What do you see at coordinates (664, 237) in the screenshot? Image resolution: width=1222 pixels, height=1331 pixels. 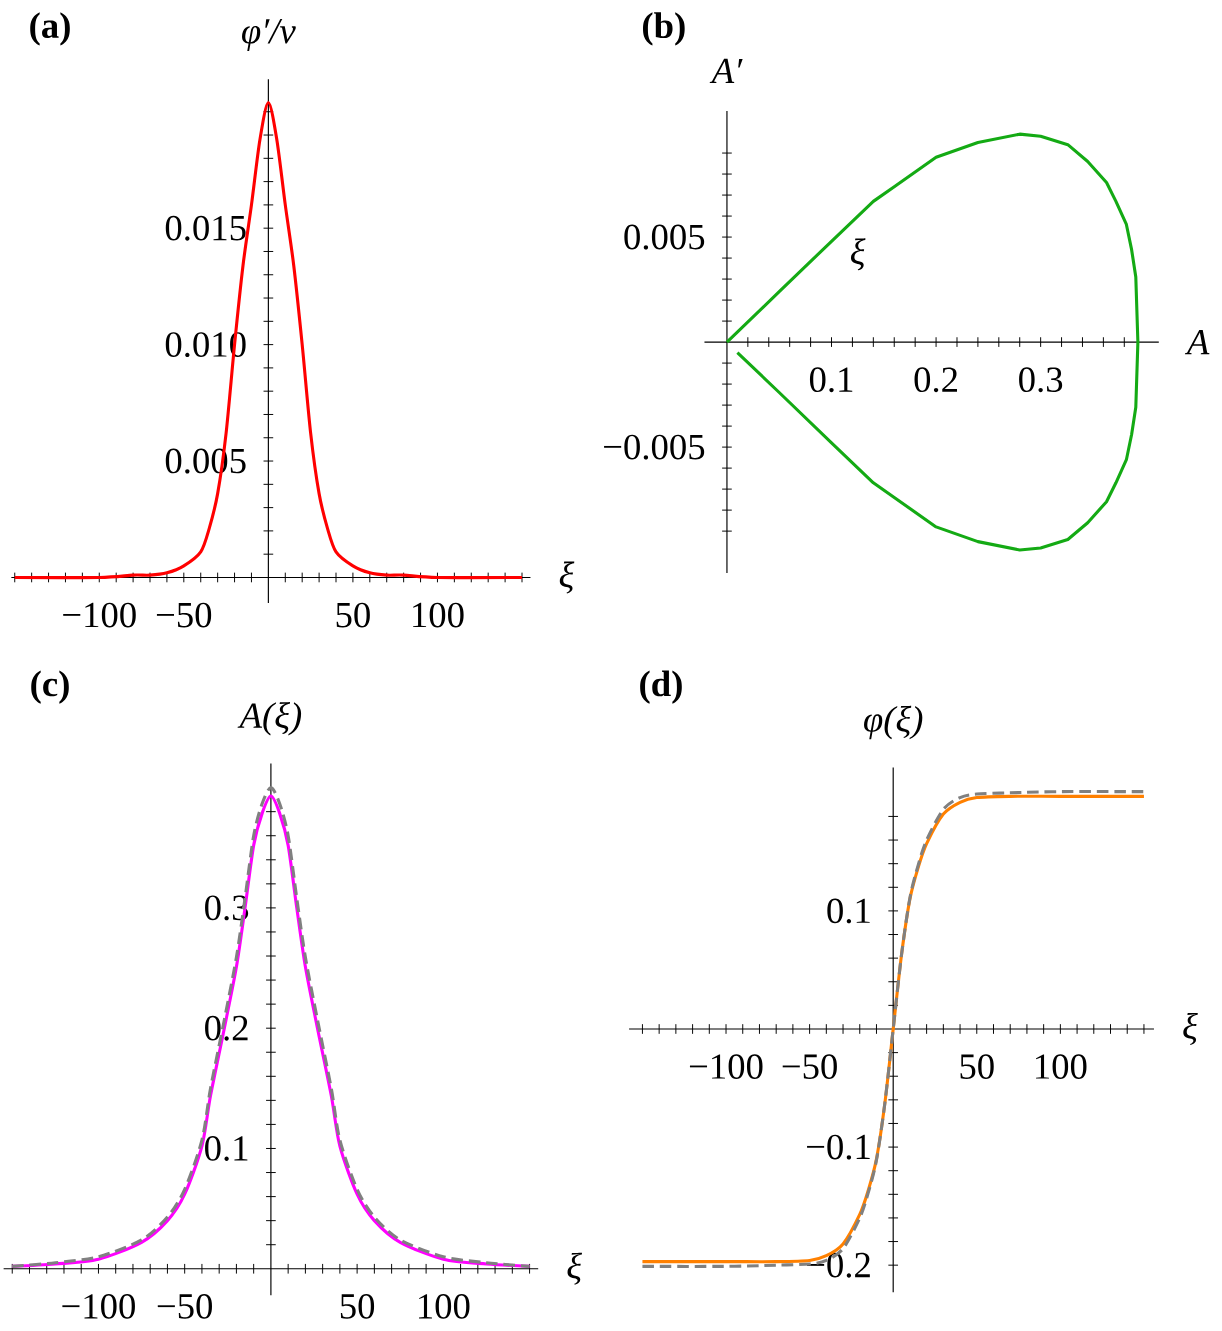 I see `y-tick-label: 0.005` at bounding box center [664, 237].